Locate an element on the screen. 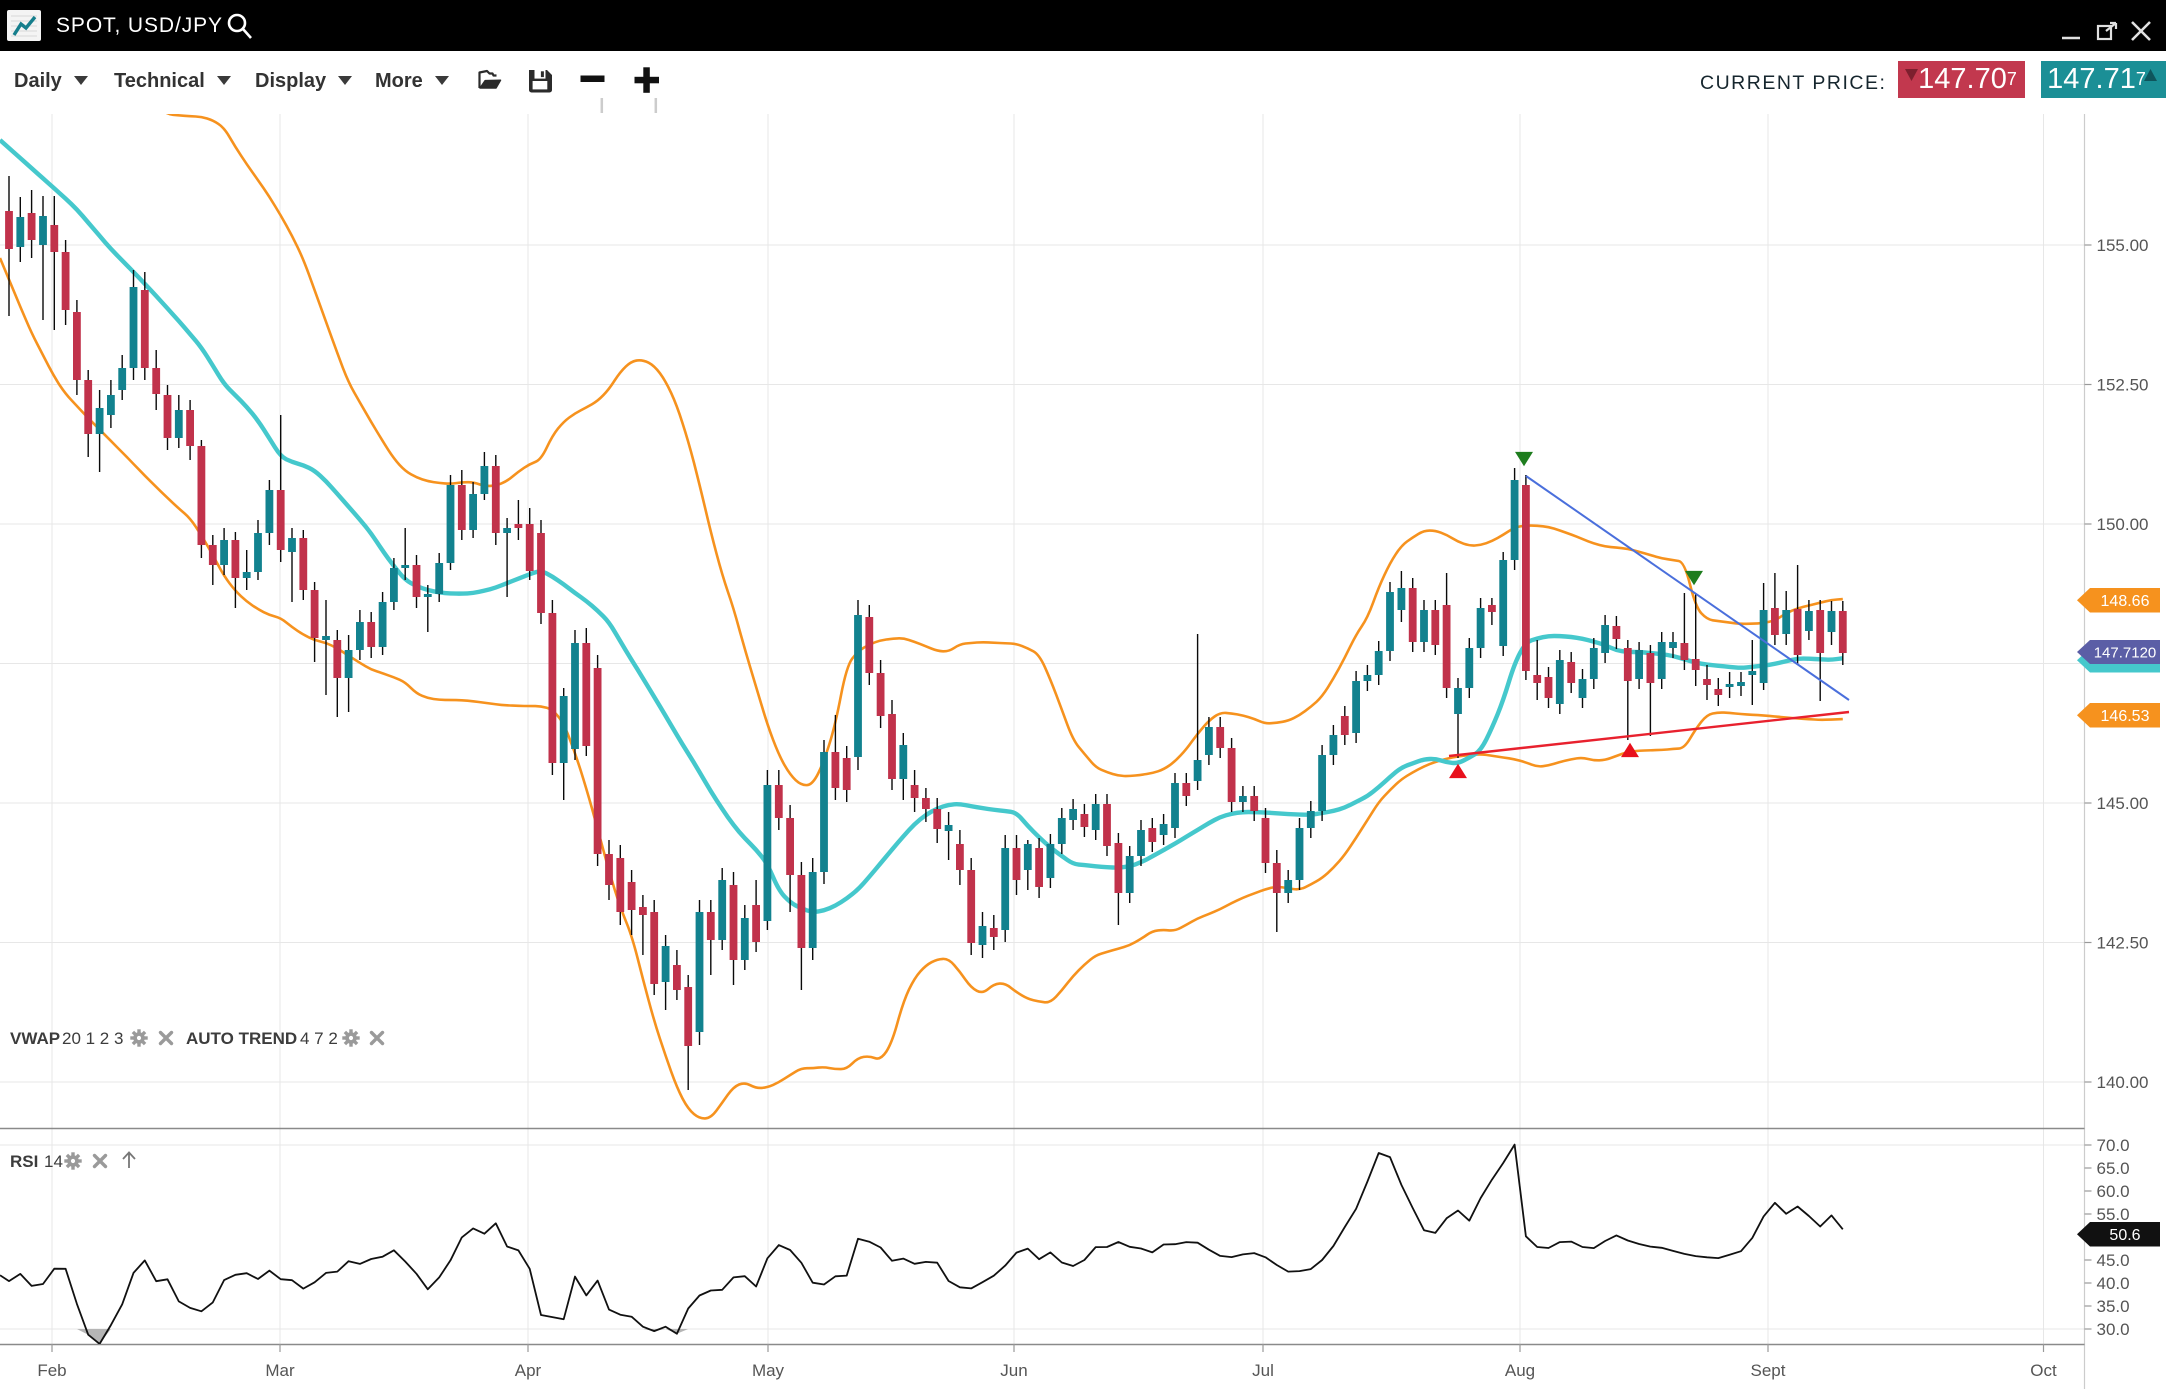 Image resolution: width=2166 pixels, height=1389 pixels. svg-text: 142.50 is located at coordinates (2123, 943).